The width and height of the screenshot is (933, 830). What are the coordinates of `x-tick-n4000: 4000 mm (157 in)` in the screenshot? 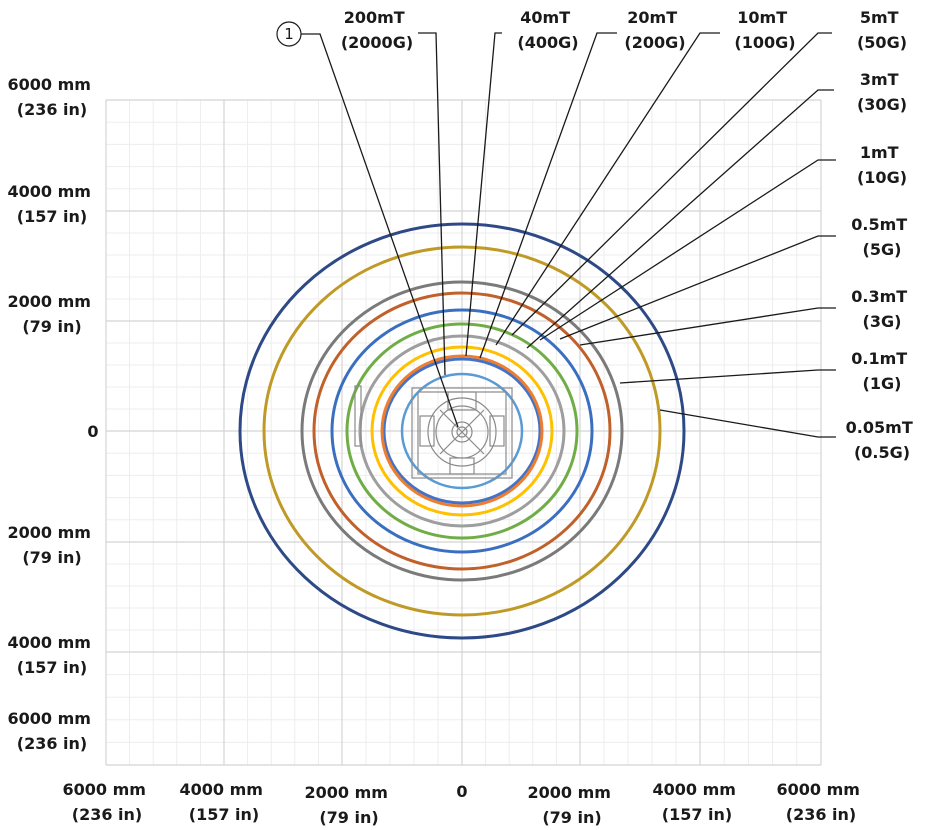 It's located at (223, 802).